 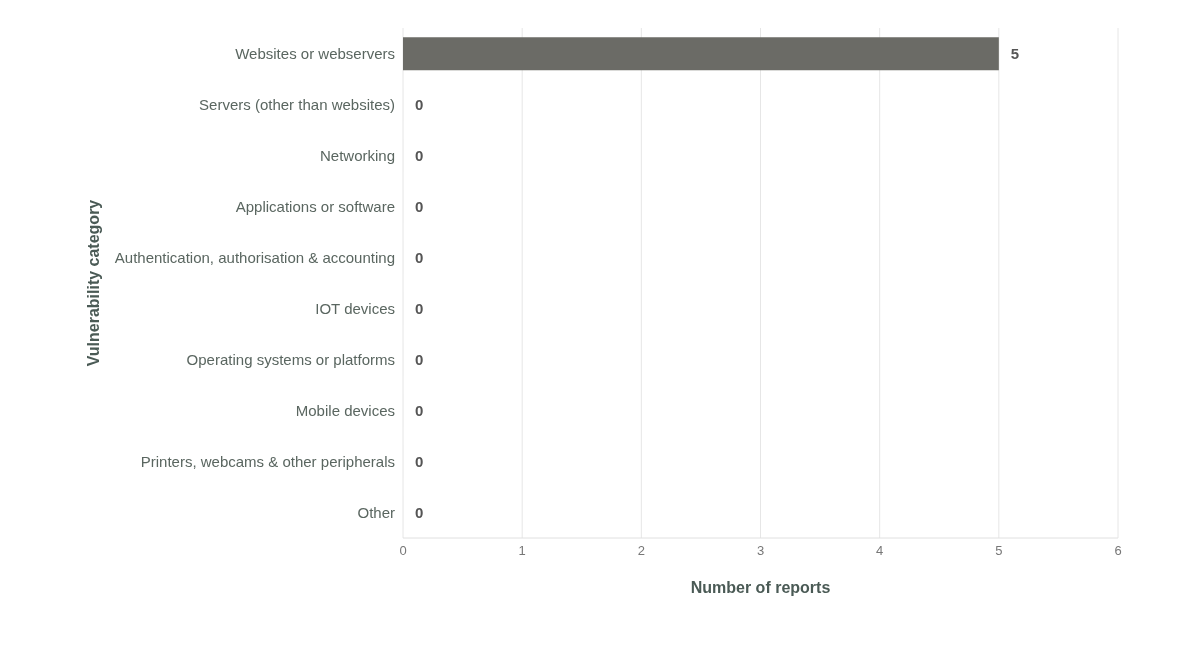 I want to click on x-tick-label: 0, so click(x=403, y=551).